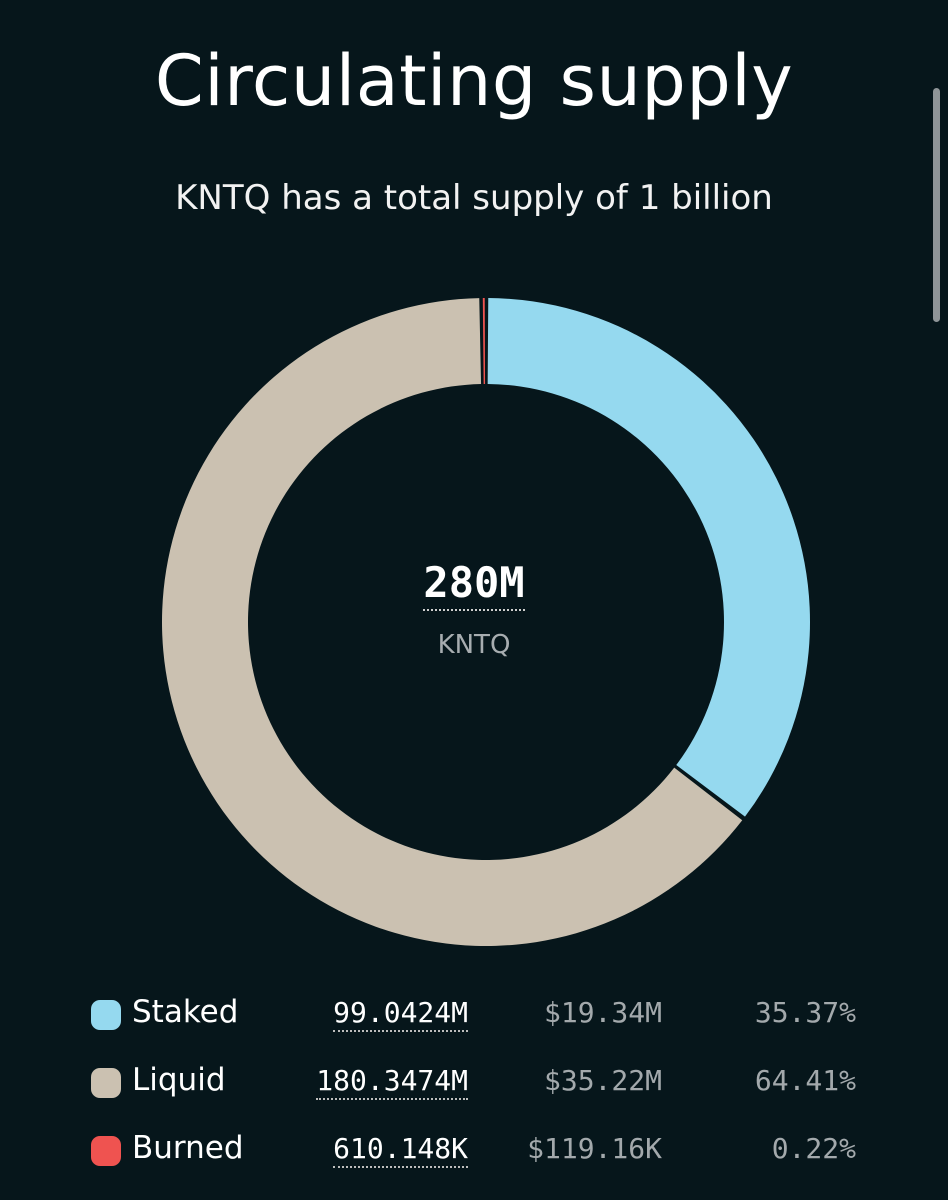 This screenshot has width=948, height=1200. I want to click on scrollbar, so click(936, 205).